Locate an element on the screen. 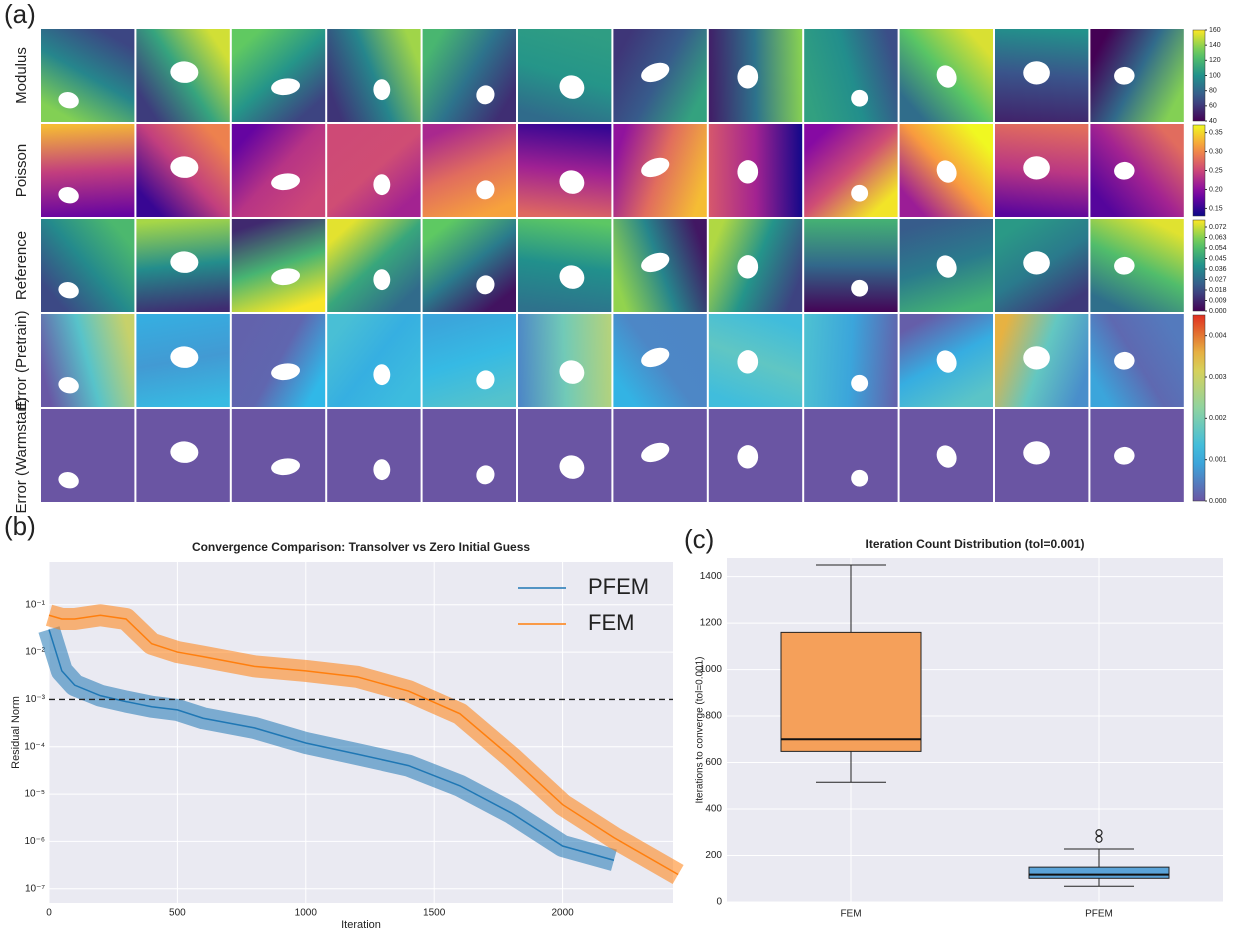 This screenshot has height=938, width=1240. y-tick-label: 200 is located at coordinates (713, 855).